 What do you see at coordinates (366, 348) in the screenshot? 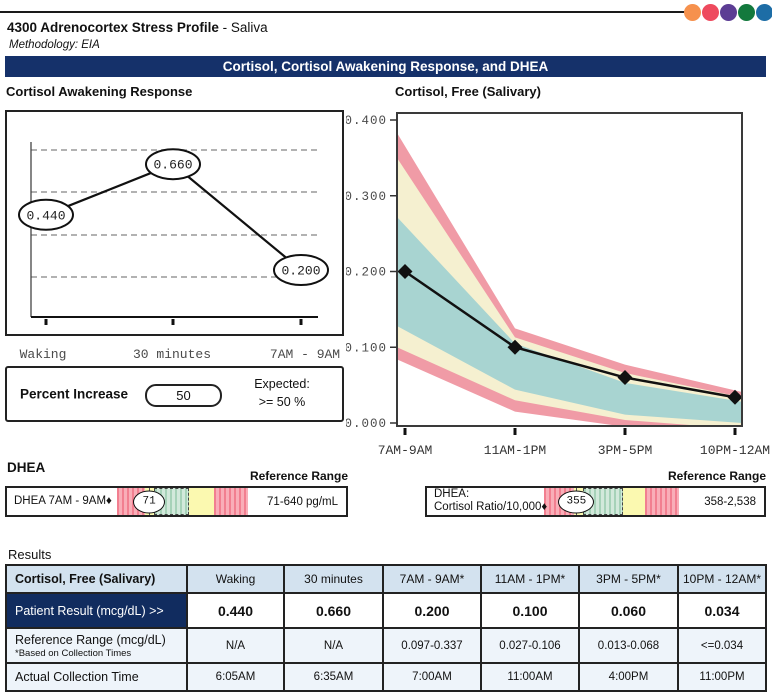
I see `cortisol-y-tick-label: 0.100` at bounding box center [366, 348].